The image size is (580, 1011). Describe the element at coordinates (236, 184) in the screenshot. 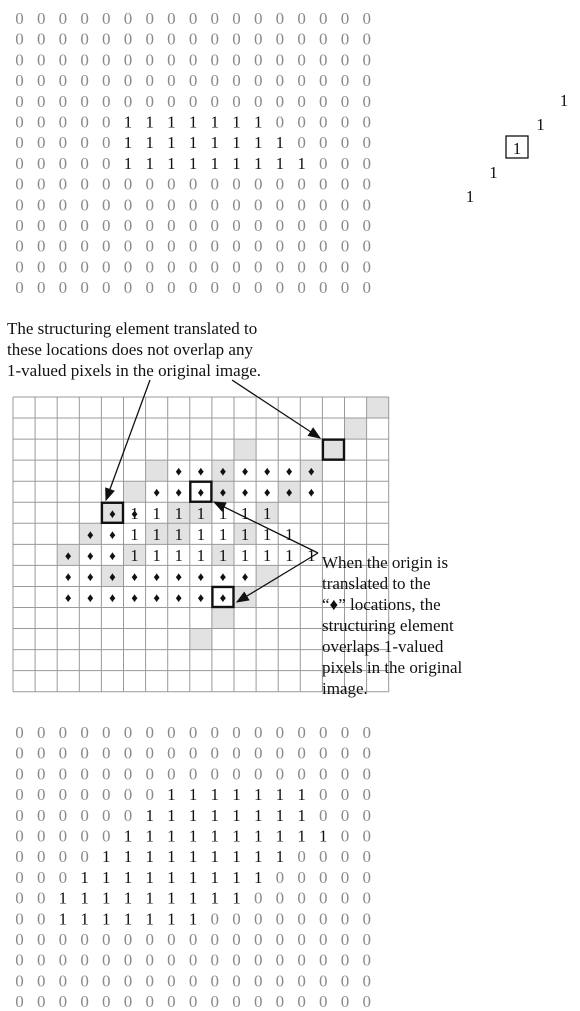

I see `original-cell-r8-c10: 0` at that location.